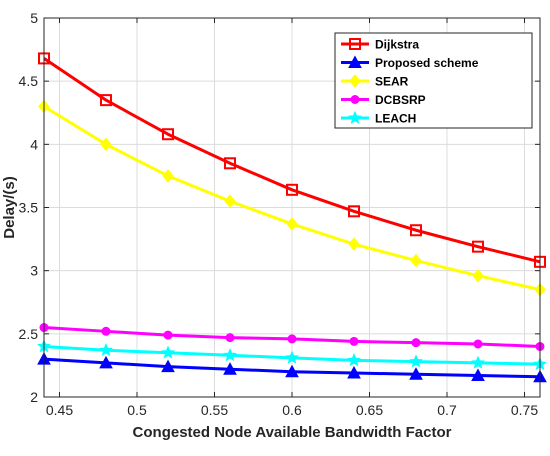  What do you see at coordinates (292, 410) in the screenshot?
I see `x-tick-label: 0.6` at bounding box center [292, 410].